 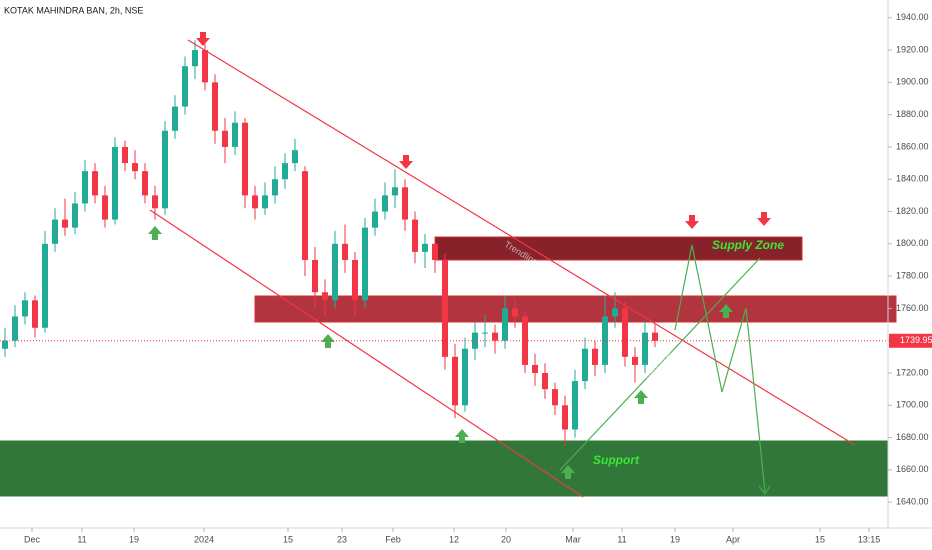 What do you see at coordinates (912, 372) in the screenshot?
I see `y-tick-label: 1720.00` at bounding box center [912, 372].